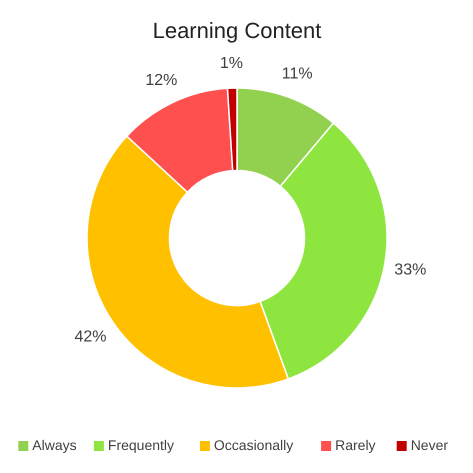 The height and width of the screenshot is (473, 473). Describe the element at coordinates (254, 445) in the screenshot. I see `legend-label: Occasionally` at that location.